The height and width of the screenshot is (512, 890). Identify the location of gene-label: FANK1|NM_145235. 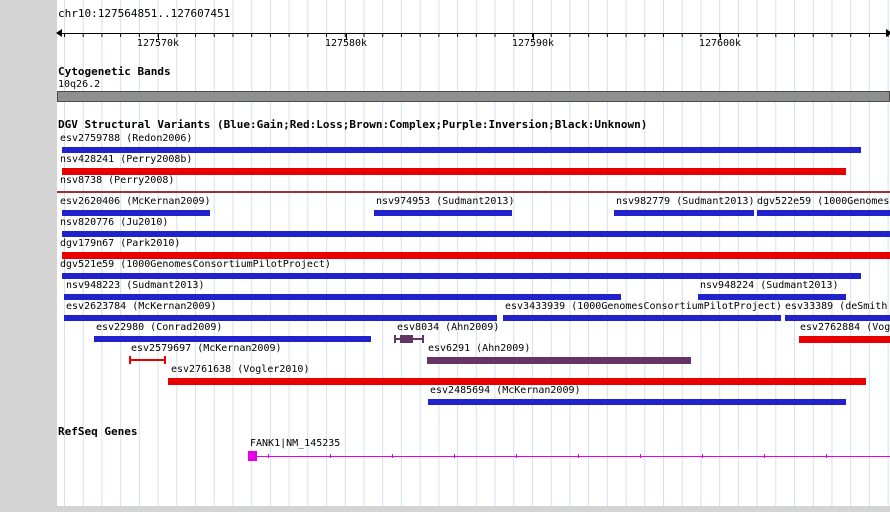
(295, 443).